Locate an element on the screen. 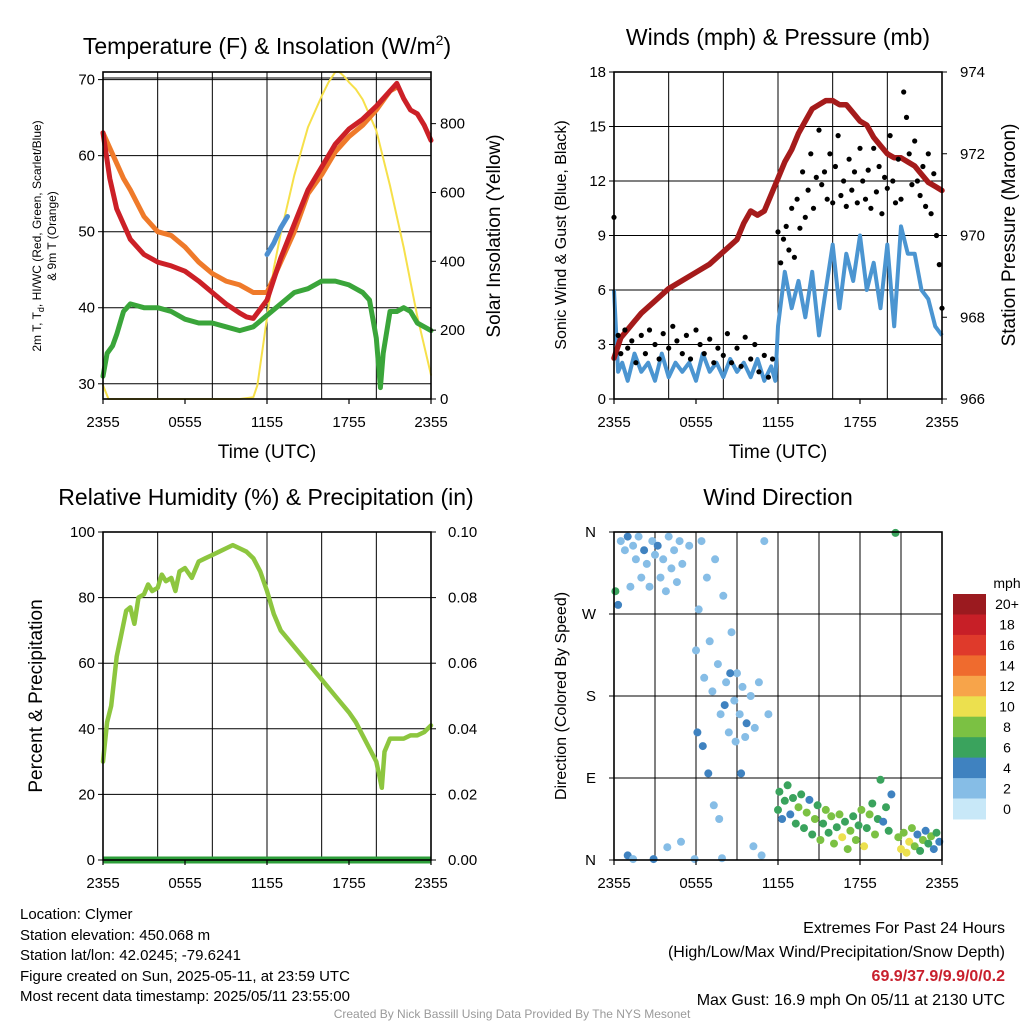  p2-y2-tick-label: 972 is located at coordinates (972, 154).